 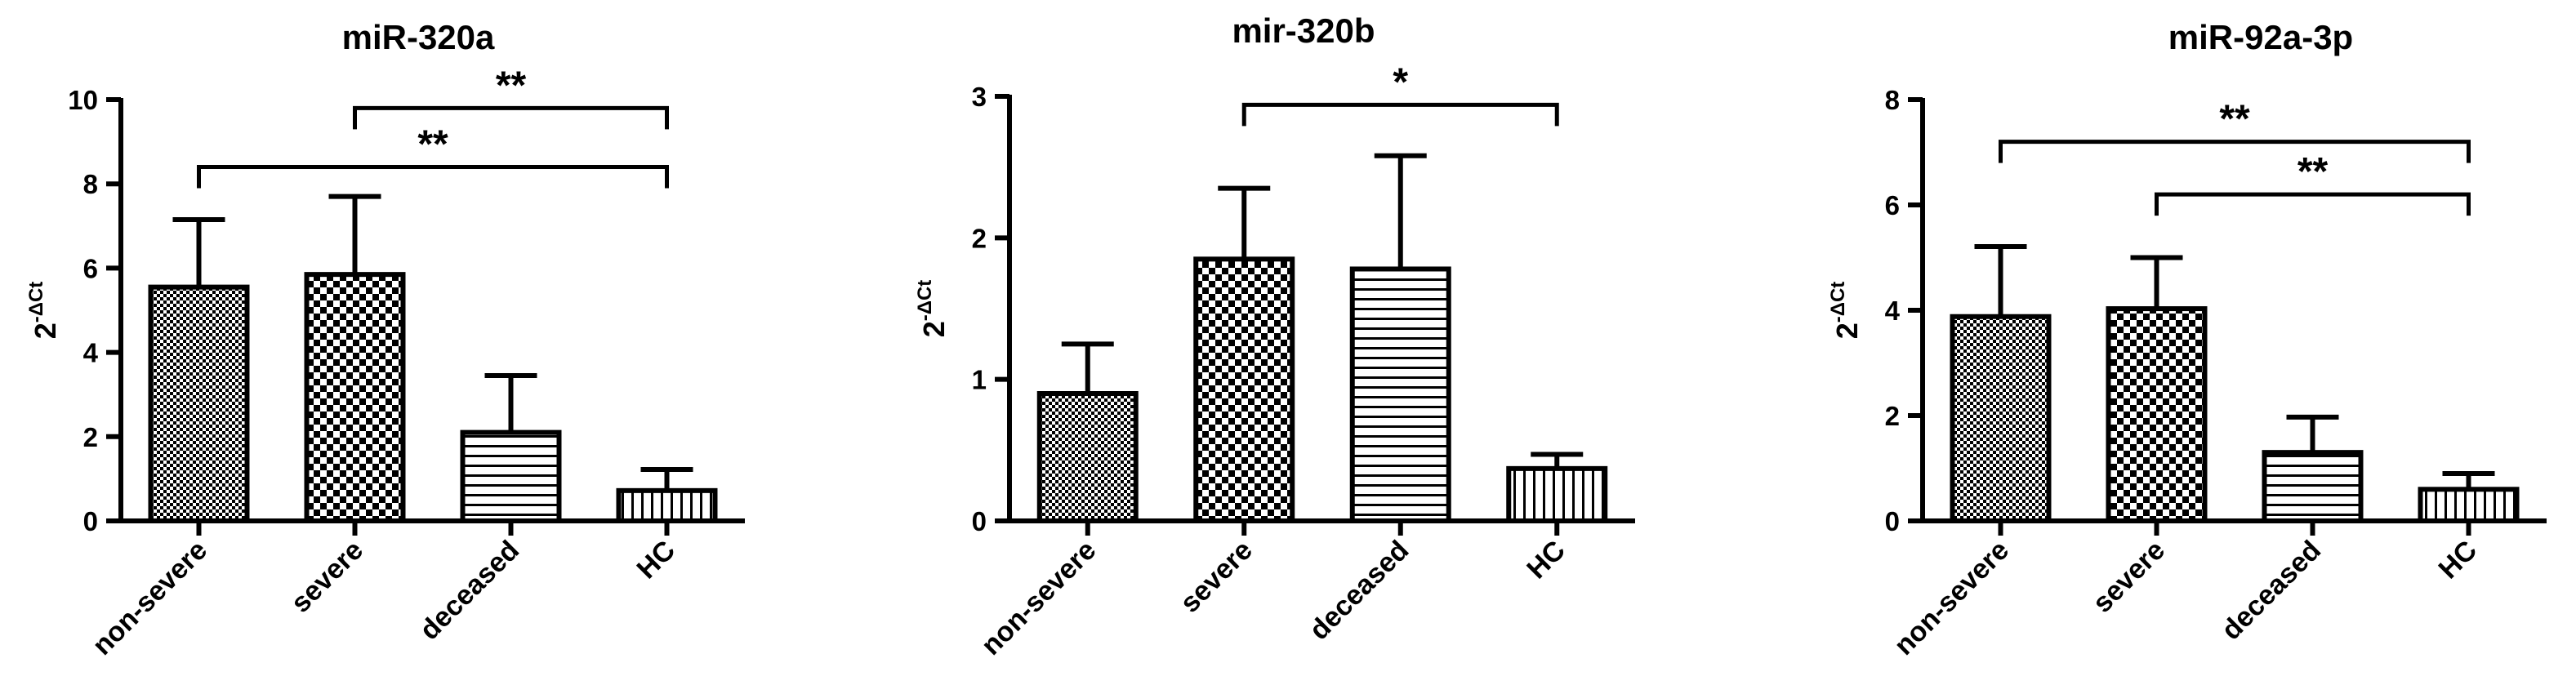 What do you see at coordinates (2260, 37) in the screenshot?
I see `chart-title: miR-92a-3p` at bounding box center [2260, 37].